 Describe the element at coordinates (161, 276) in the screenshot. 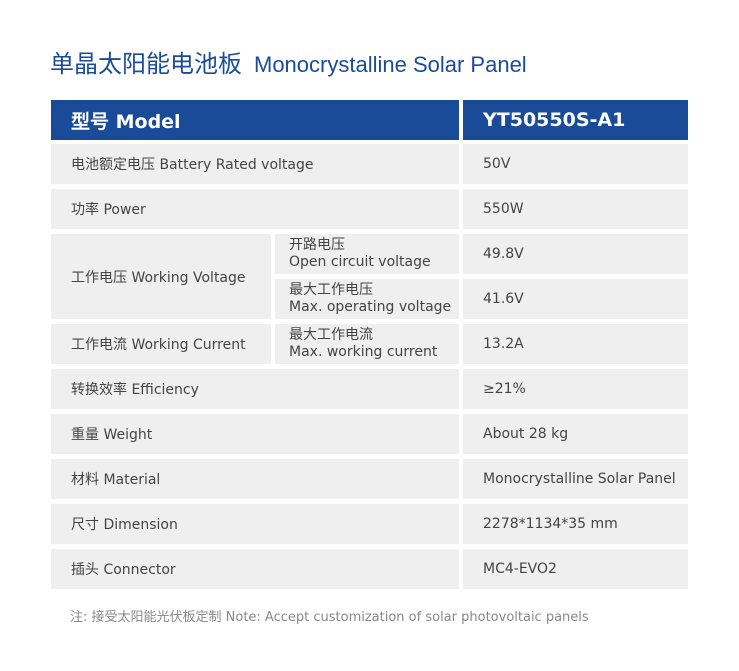

I see `row-label: 工作电压 Working Voltage` at that location.